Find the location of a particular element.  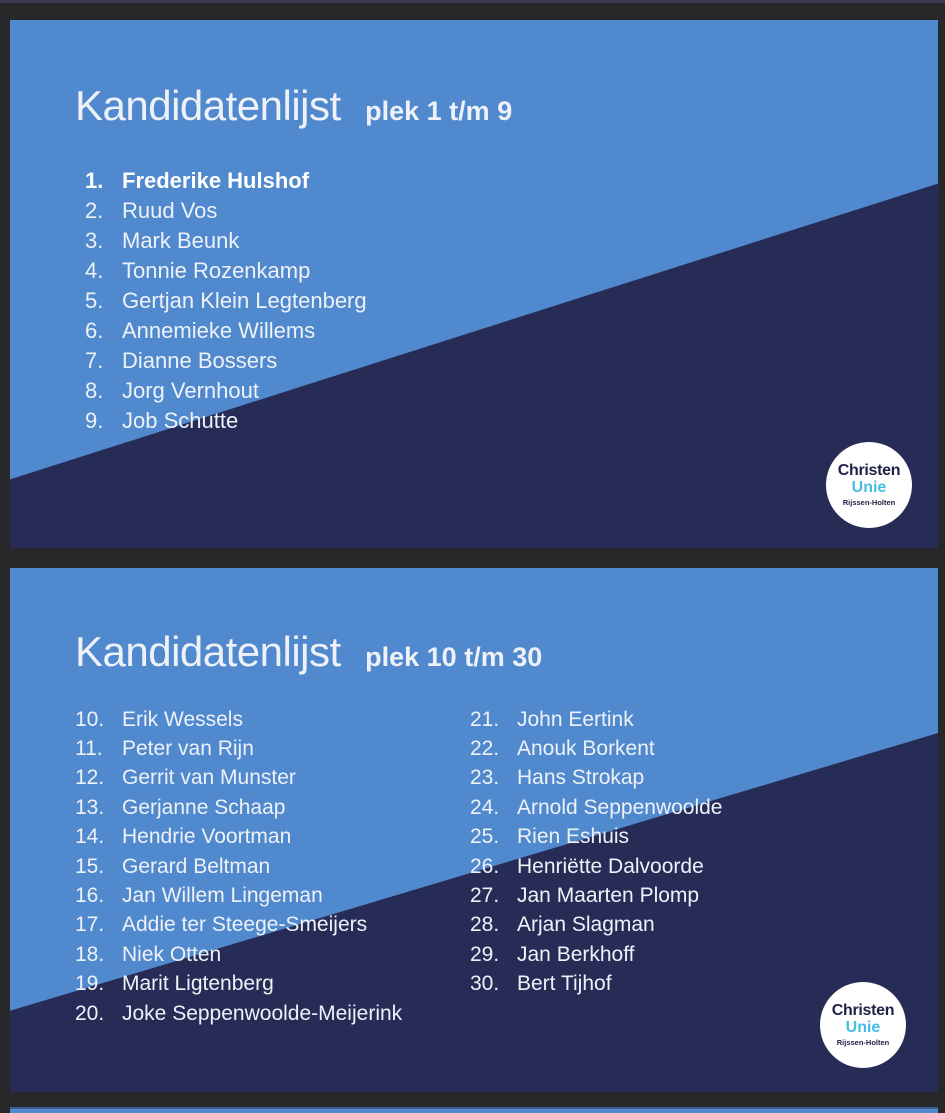

candidate-number: 5. is located at coordinates (94, 300).